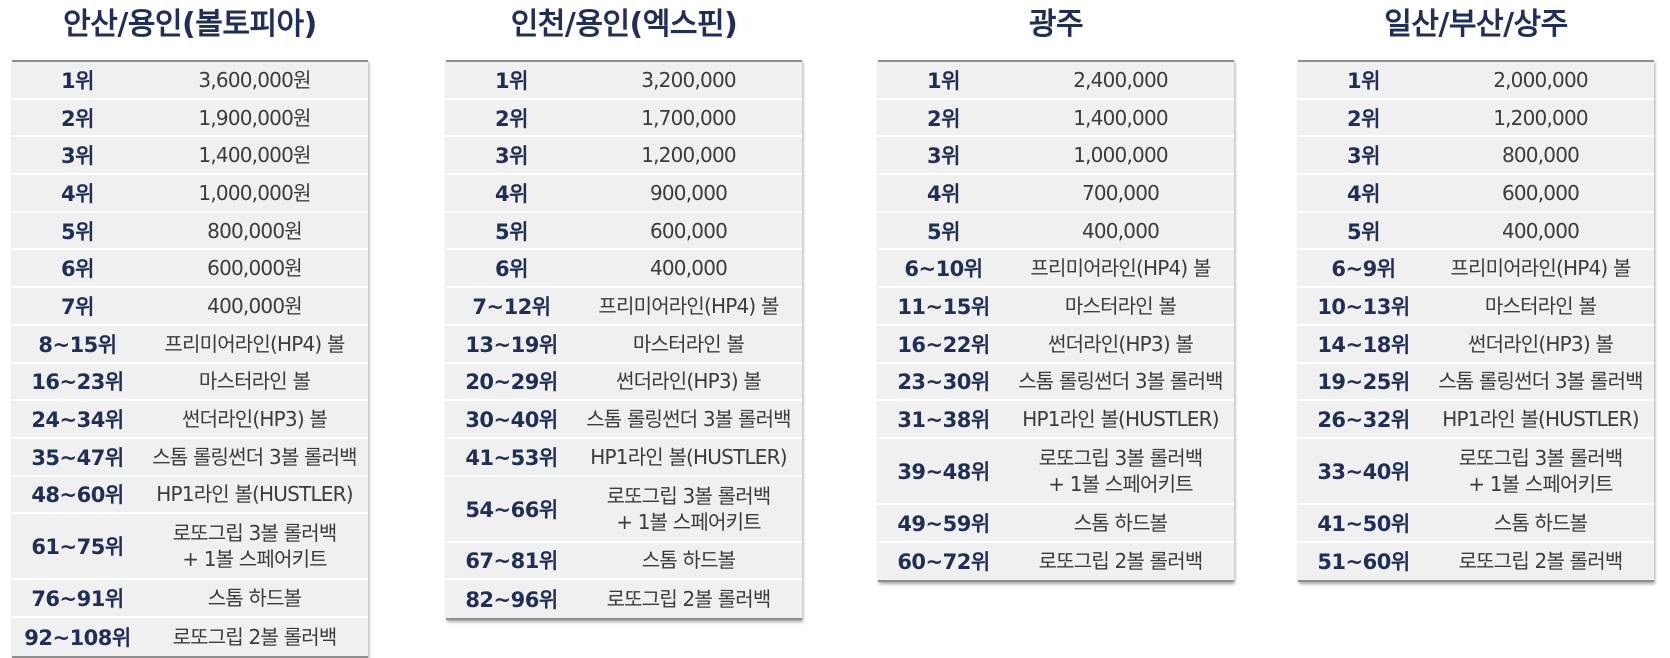  What do you see at coordinates (1121, 470) in the screenshot?
I see `prize-cell: 로또그립 3볼 롤러백 + 1볼 스페어키트` at bounding box center [1121, 470].